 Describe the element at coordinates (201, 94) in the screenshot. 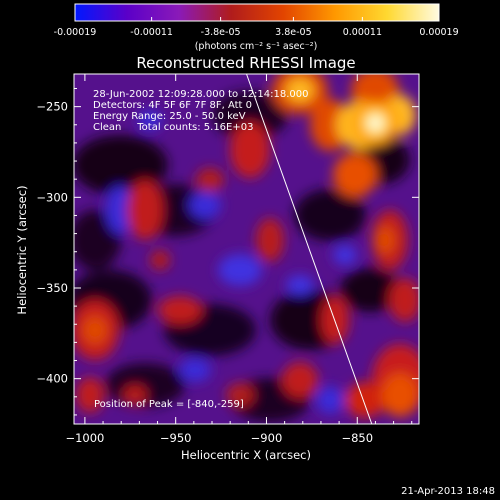

I see `info-time-range: 28-Jun-2002 12:09:28.000 to 12:14:18.000` at that location.